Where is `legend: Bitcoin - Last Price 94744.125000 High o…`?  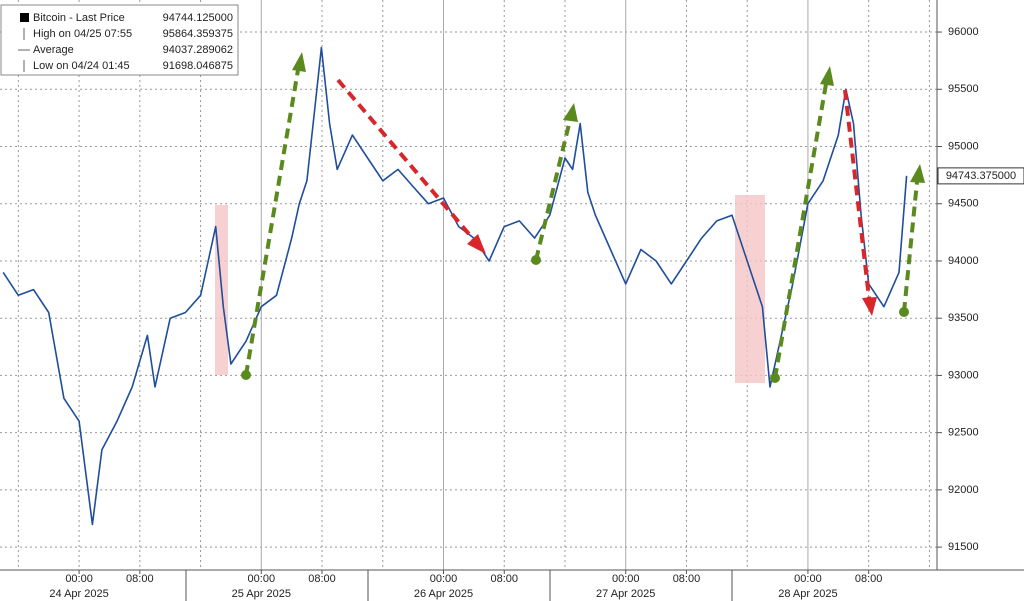 legend: Bitcoin - Last Price 94744.125000 High o… is located at coordinates (119, 40).